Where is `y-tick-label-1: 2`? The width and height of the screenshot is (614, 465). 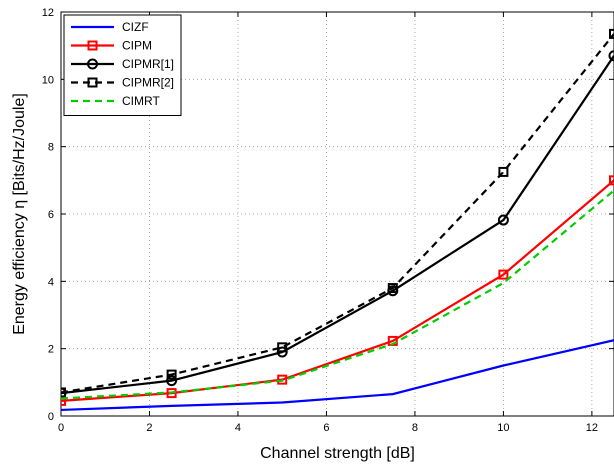 y-tick-label-1: 2 is located at coordinates (51, 350).